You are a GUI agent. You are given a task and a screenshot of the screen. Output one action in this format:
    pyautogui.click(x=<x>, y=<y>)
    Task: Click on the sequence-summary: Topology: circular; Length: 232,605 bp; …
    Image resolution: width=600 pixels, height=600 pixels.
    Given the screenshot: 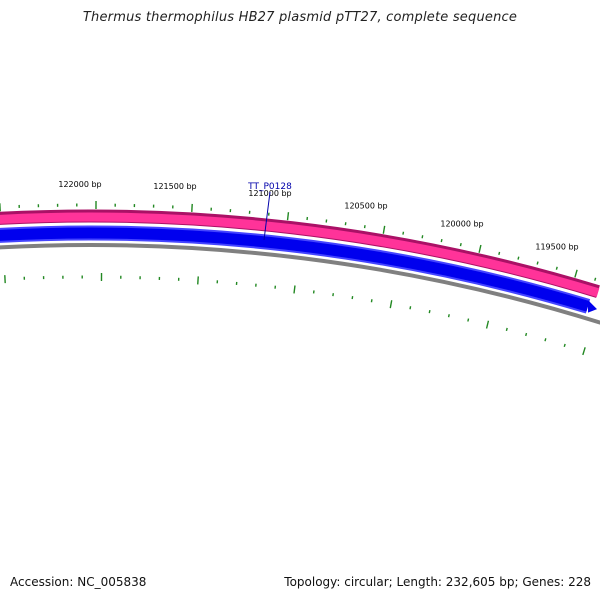 What is the action you would take?
    pyautogui.click(x=437, y=582)
    